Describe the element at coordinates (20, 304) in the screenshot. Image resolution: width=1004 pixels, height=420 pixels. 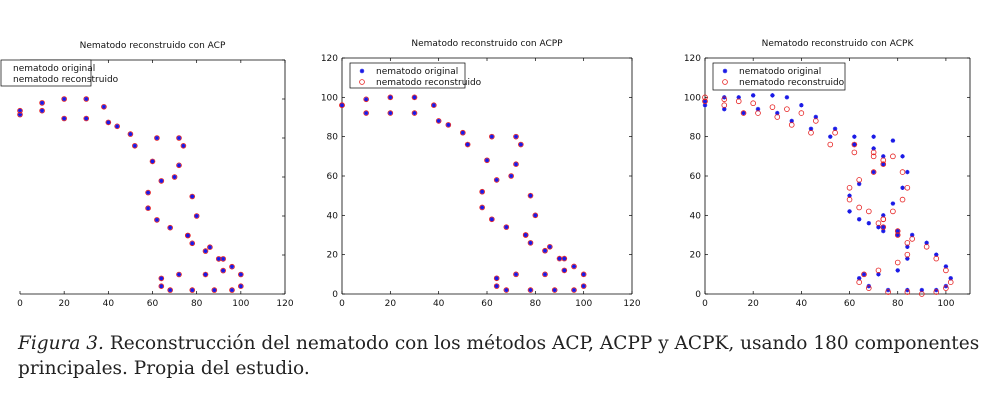
I see `x-tick-label: 0` at that location.